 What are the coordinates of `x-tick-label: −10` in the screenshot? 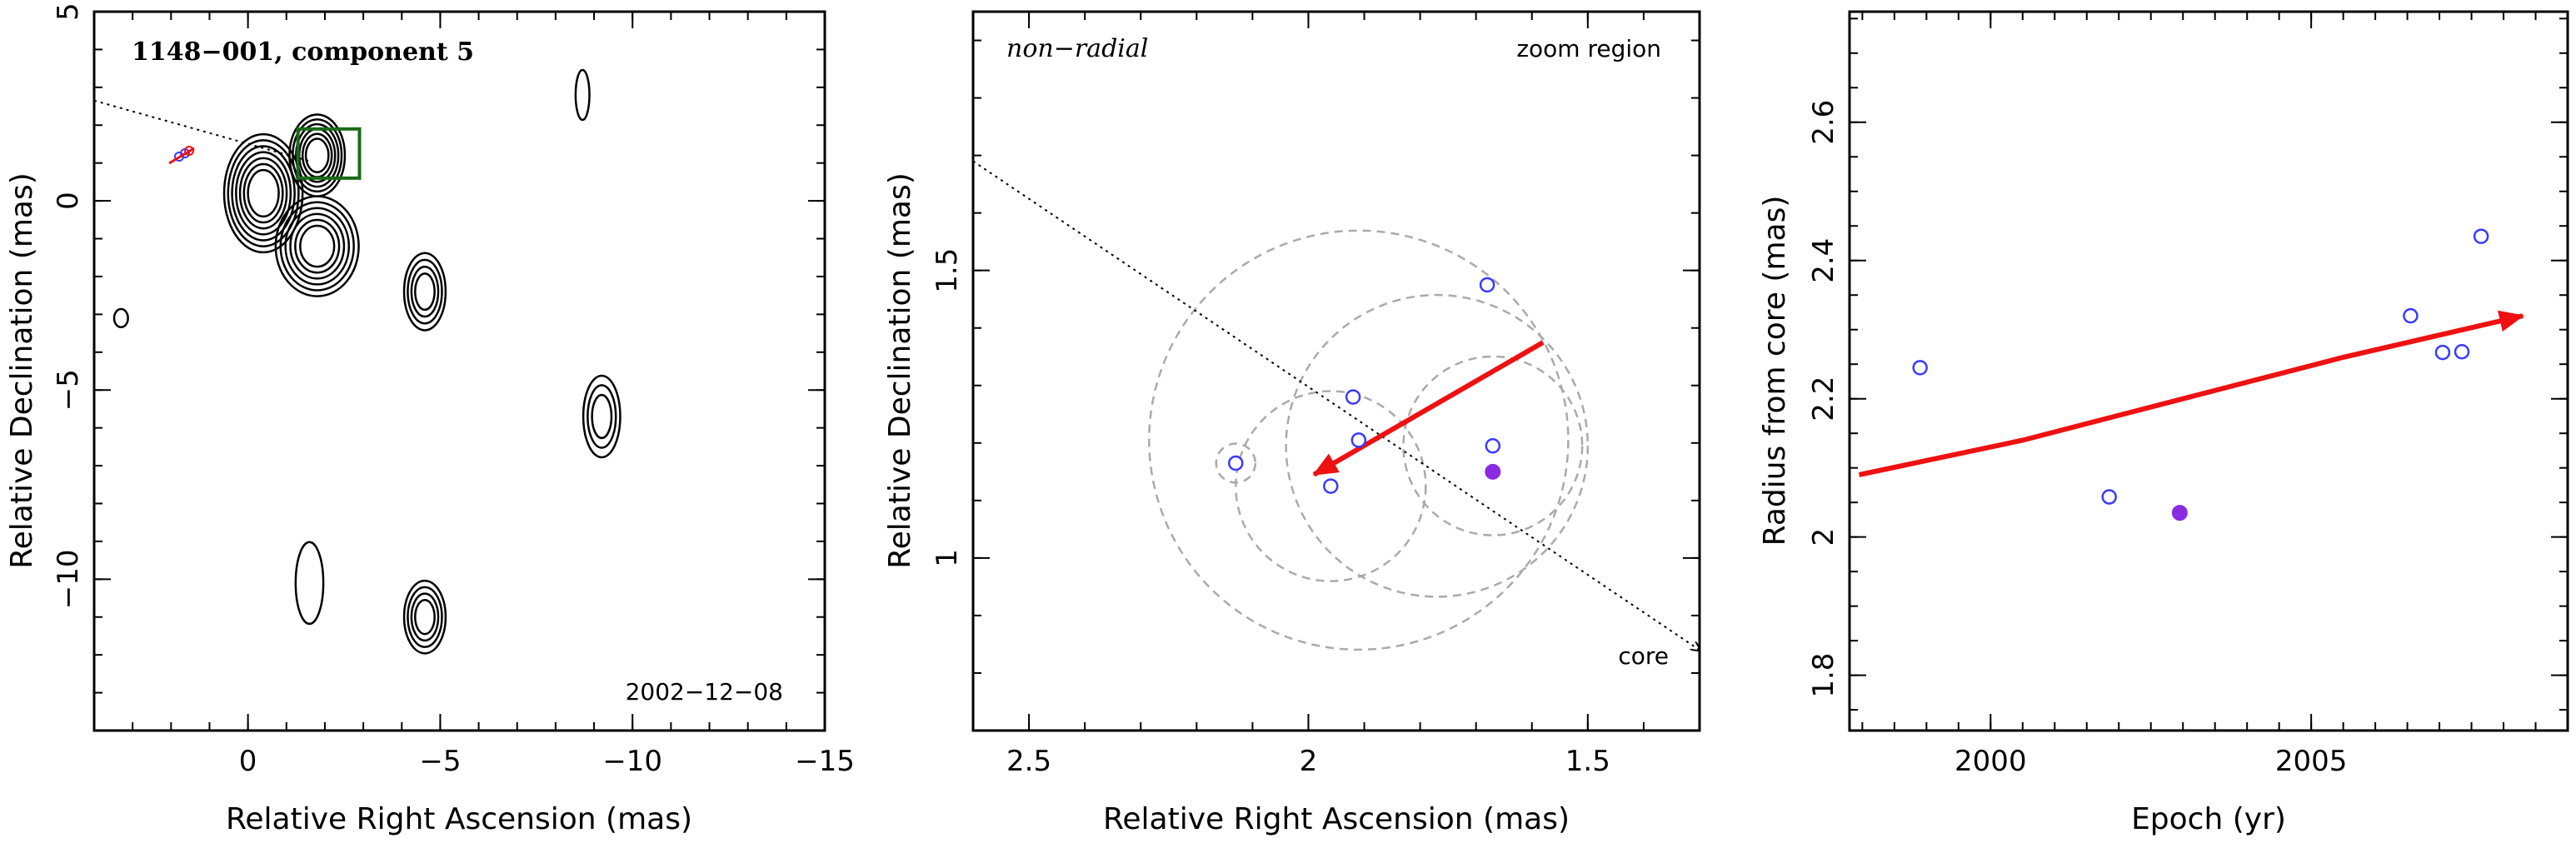 It's located at (632, 761).